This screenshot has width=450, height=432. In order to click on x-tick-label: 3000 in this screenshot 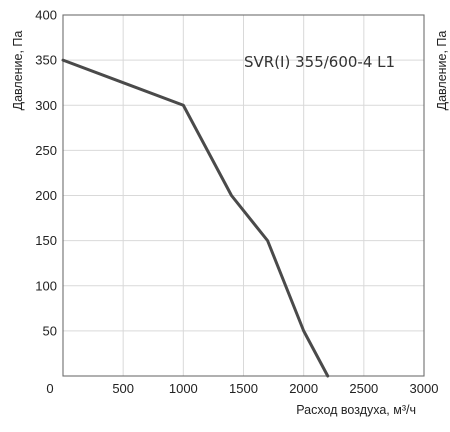, I will do `click(424, 388)`.